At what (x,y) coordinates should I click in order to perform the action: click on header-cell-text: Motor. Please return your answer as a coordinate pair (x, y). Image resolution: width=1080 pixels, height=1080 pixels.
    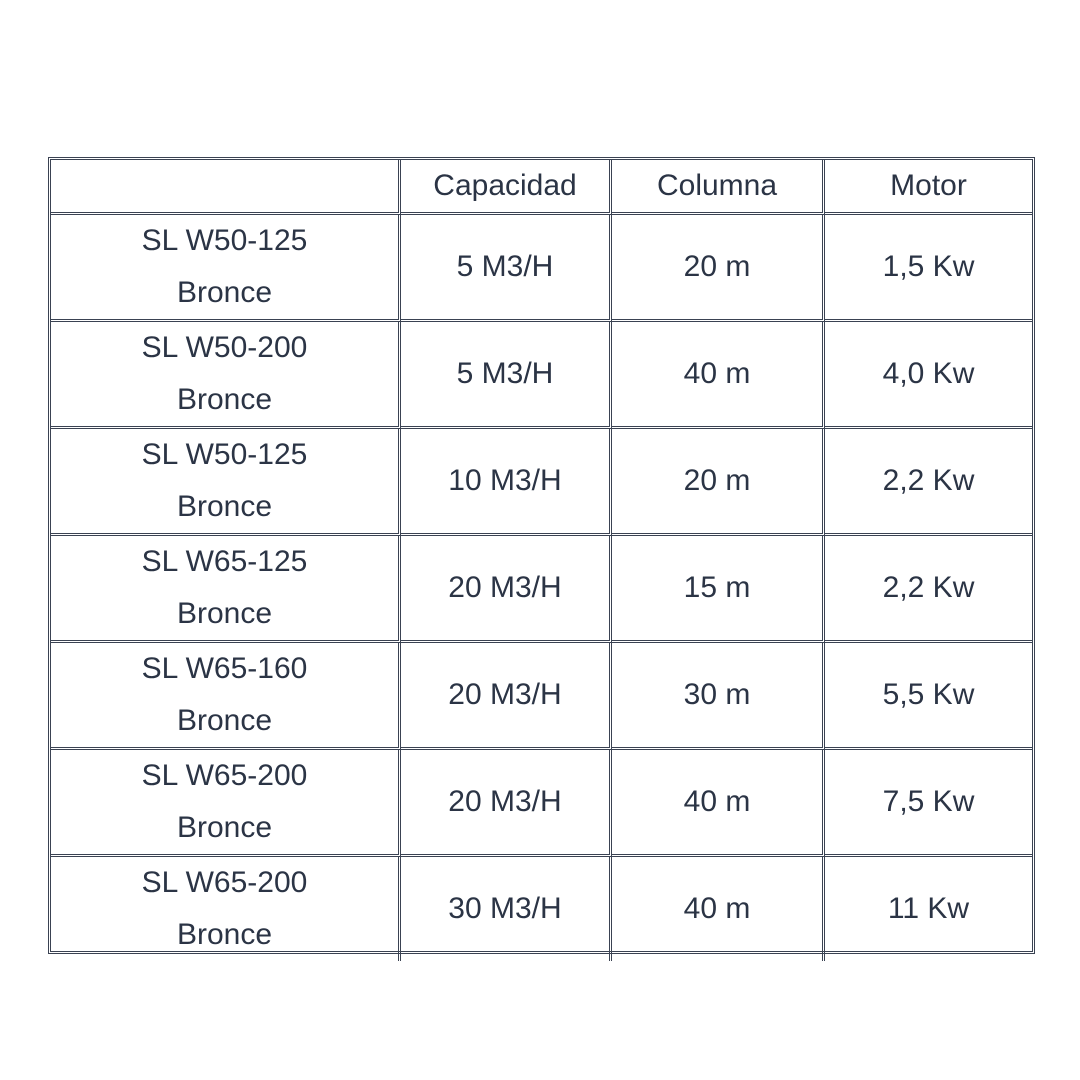
    Looking at the image, I should click on (928, 185).